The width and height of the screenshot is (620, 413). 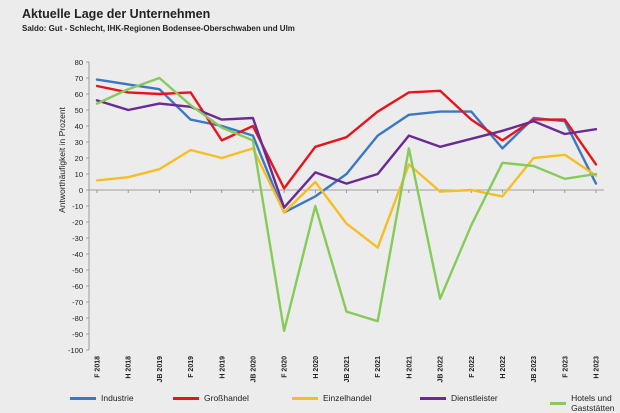 What do you see at coordinates (79, 78) in the screenshot?
I see `y-tick-label: 70` at bounding box center [79, 78].